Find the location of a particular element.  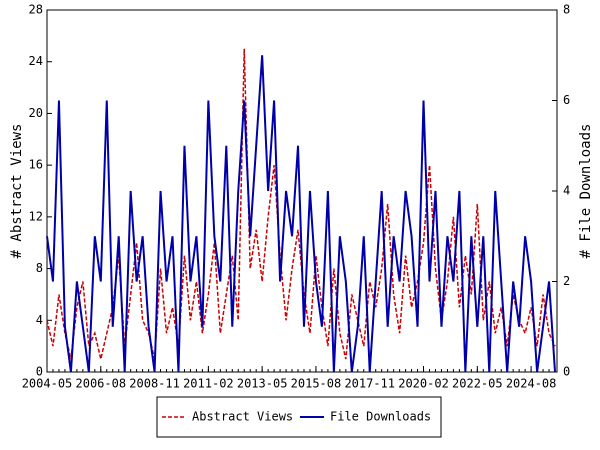

x-tick-label: 2017-11 is located at coordinates (369, 384).